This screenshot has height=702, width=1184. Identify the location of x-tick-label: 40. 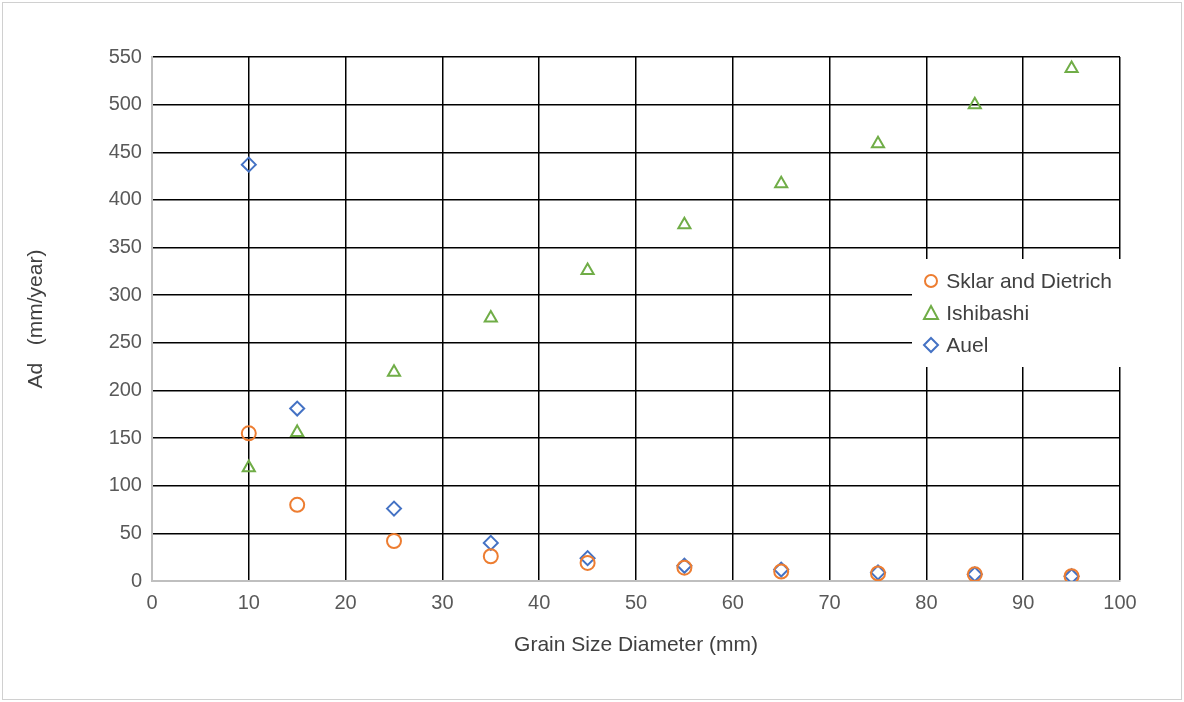
(539, 601).